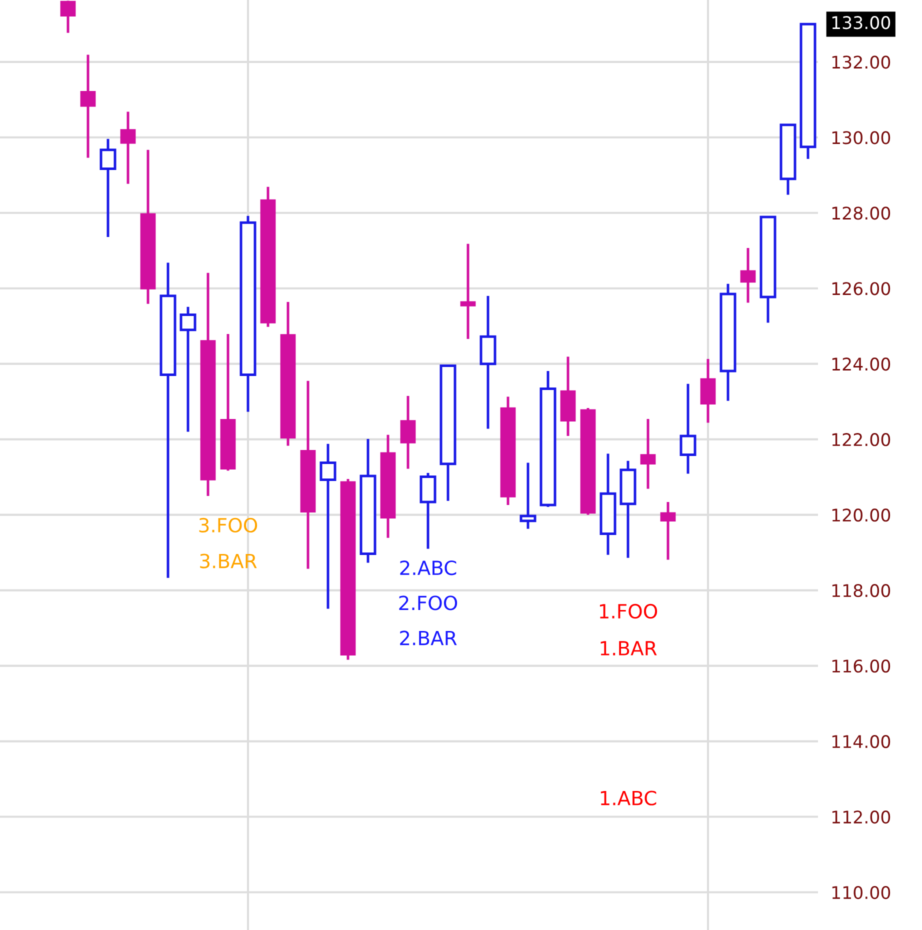 This screenshot has width=922, height=930. I want to click on y-tick-label: 128.00, so click(861, 213).